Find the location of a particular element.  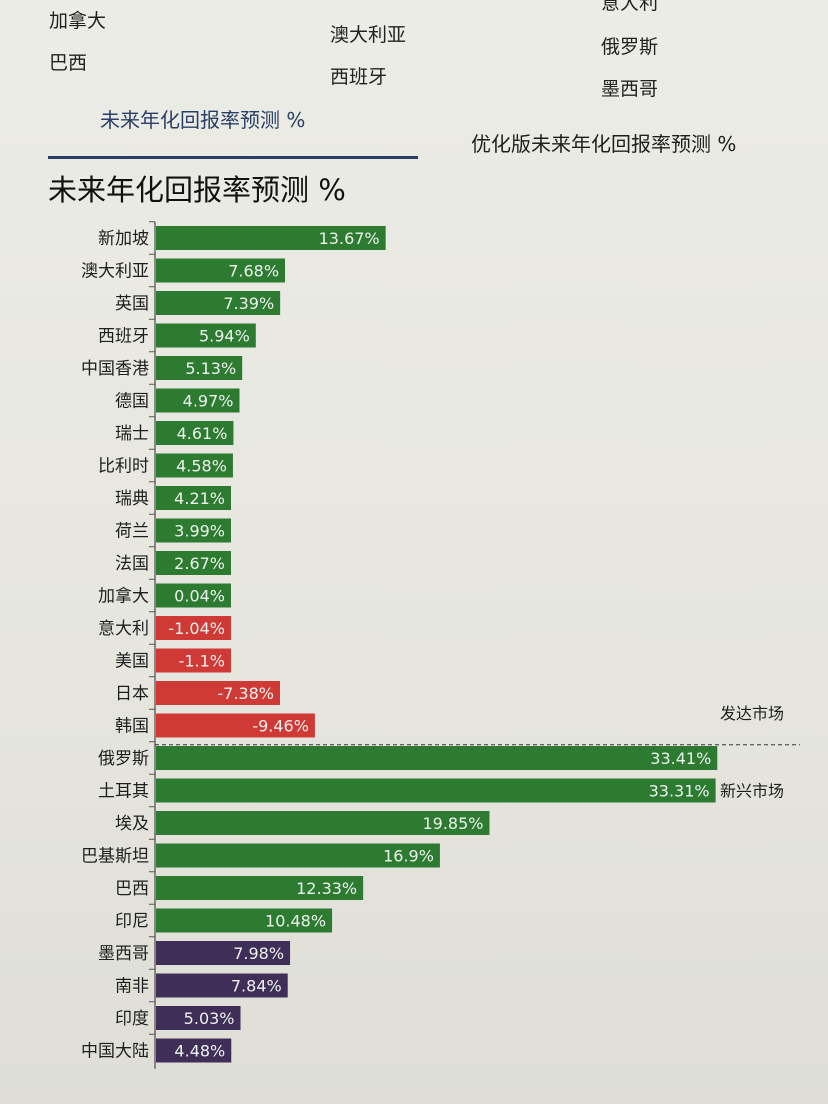

value-label: 7.98% is located at coordinates (258, 953).